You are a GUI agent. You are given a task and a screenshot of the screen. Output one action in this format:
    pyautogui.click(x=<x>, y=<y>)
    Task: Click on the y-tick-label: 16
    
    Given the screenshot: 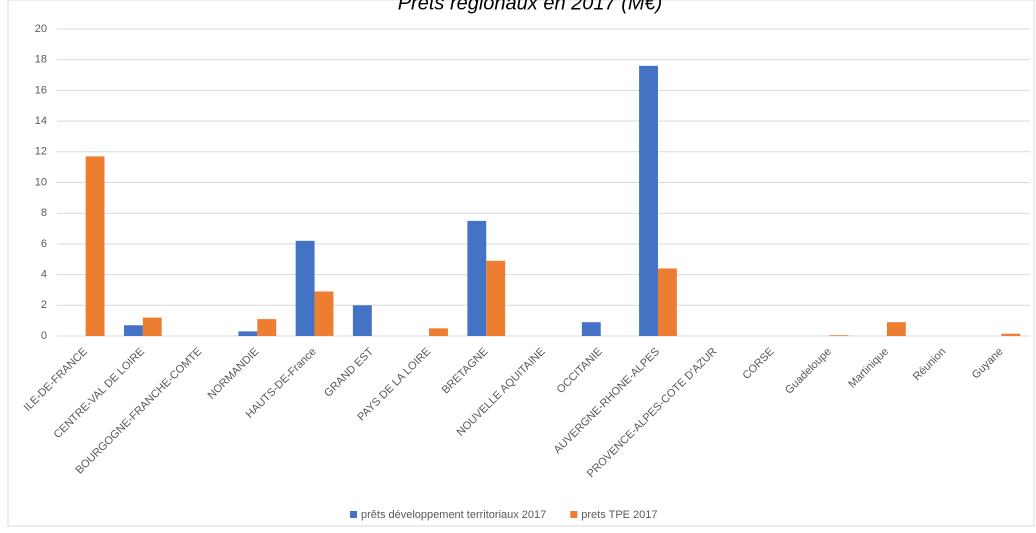 What is the action you would take?
    pyautogui.click(x=41, y=90)
    